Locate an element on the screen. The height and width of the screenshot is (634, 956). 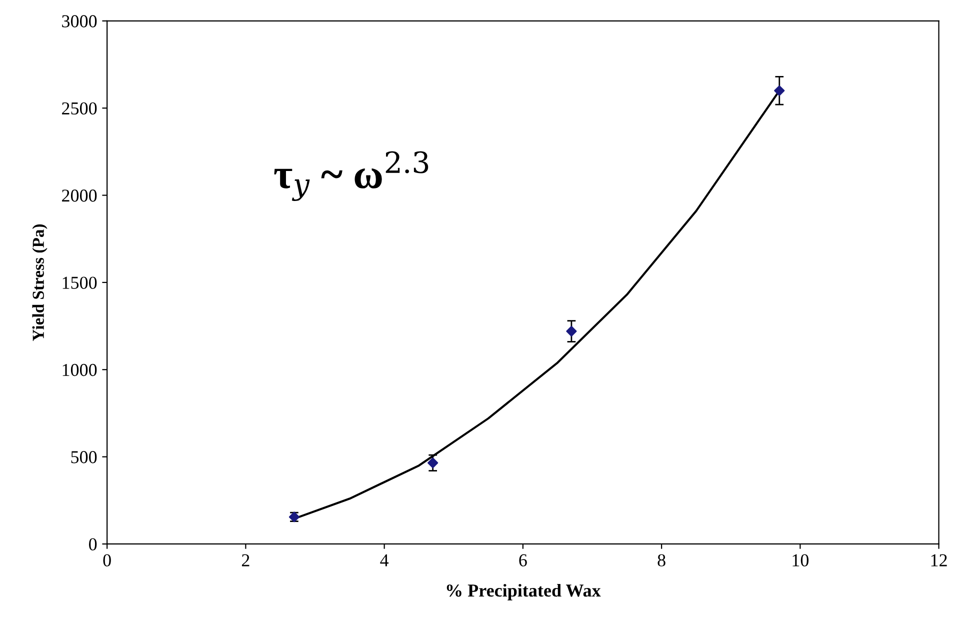
x-tick-label: 6 is located at coordinates (523, 560).